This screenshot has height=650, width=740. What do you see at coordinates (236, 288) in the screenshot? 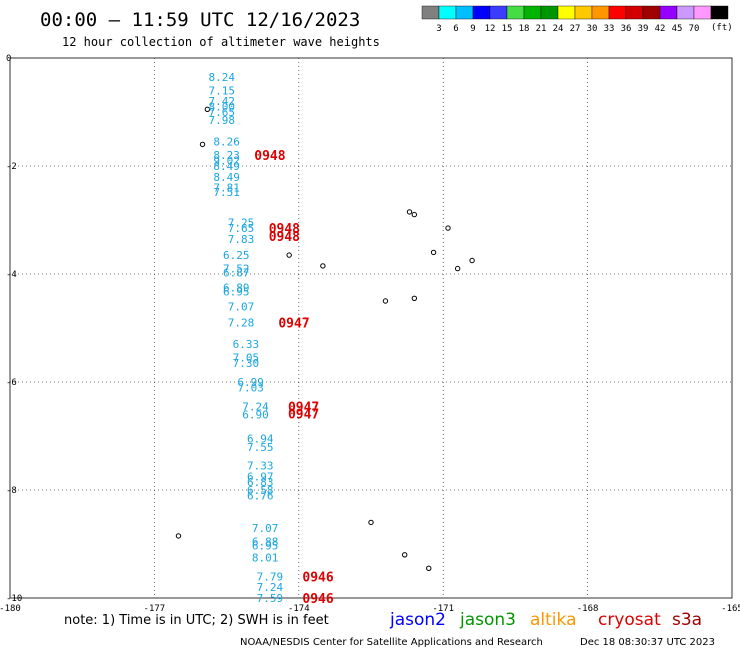
I see `swh-label: 6.89` at bounding box center [236, 288].